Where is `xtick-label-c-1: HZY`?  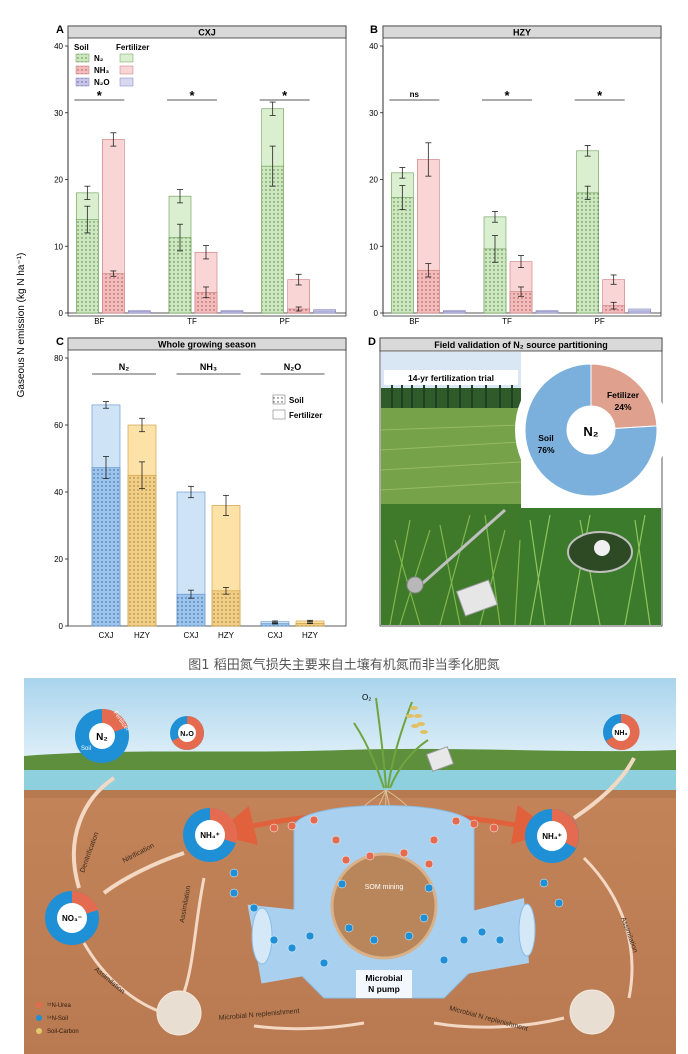 xtick-label-c-1: HZY is located at coordinates (142, 635).